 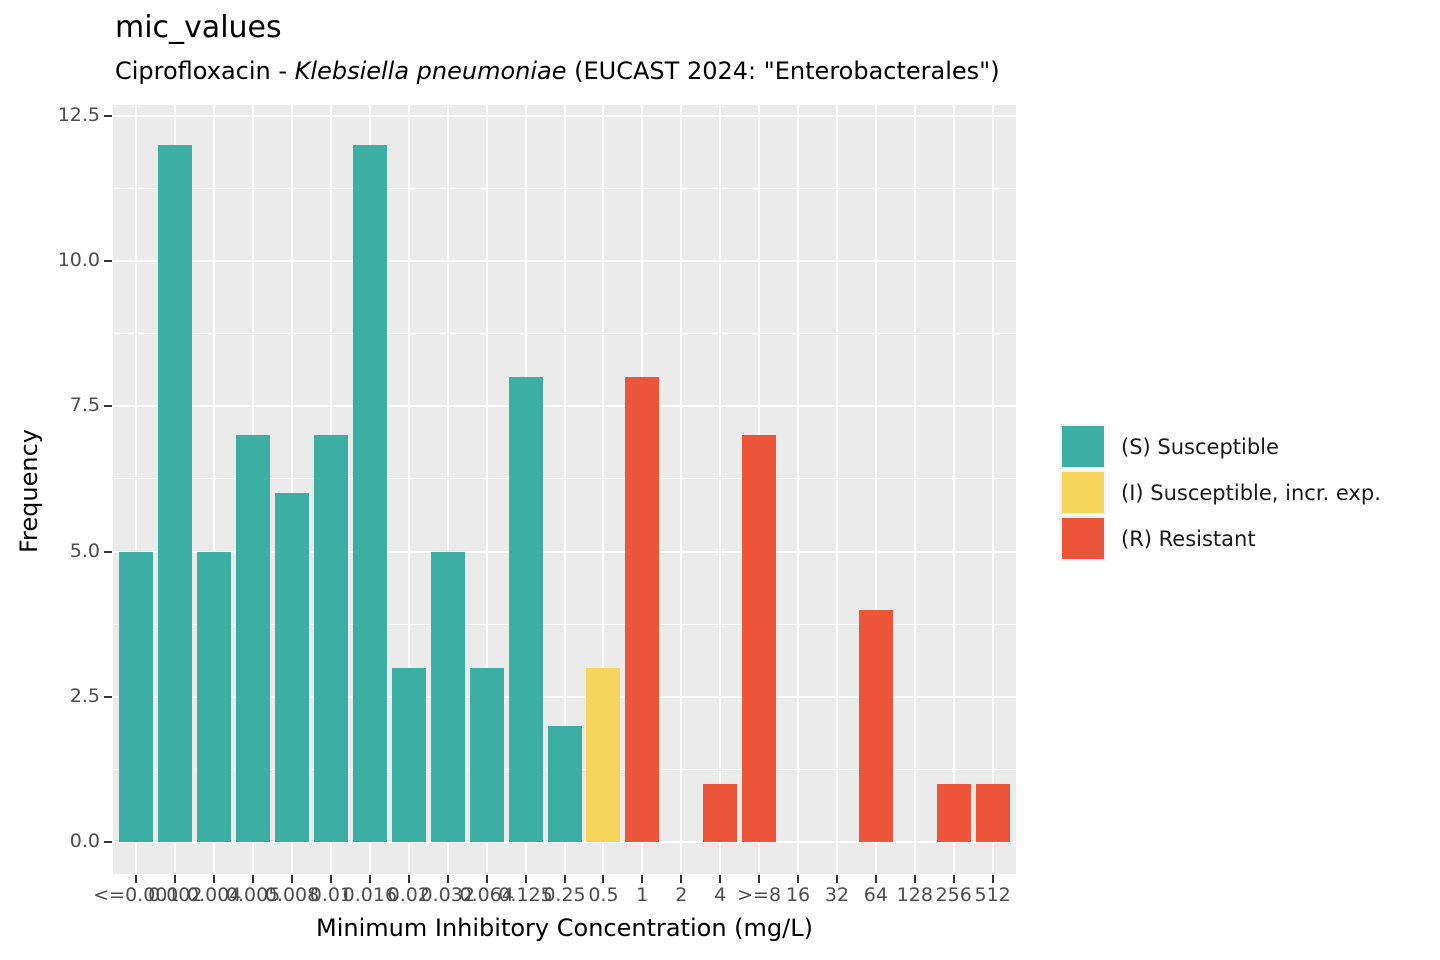 What do you see at coordinates (1221, 492) in the screenshot?
I see `legend-item-susceptible-incr-exp: (I) Susceptible, incr. exp.` at bounding box center [1221, 492].